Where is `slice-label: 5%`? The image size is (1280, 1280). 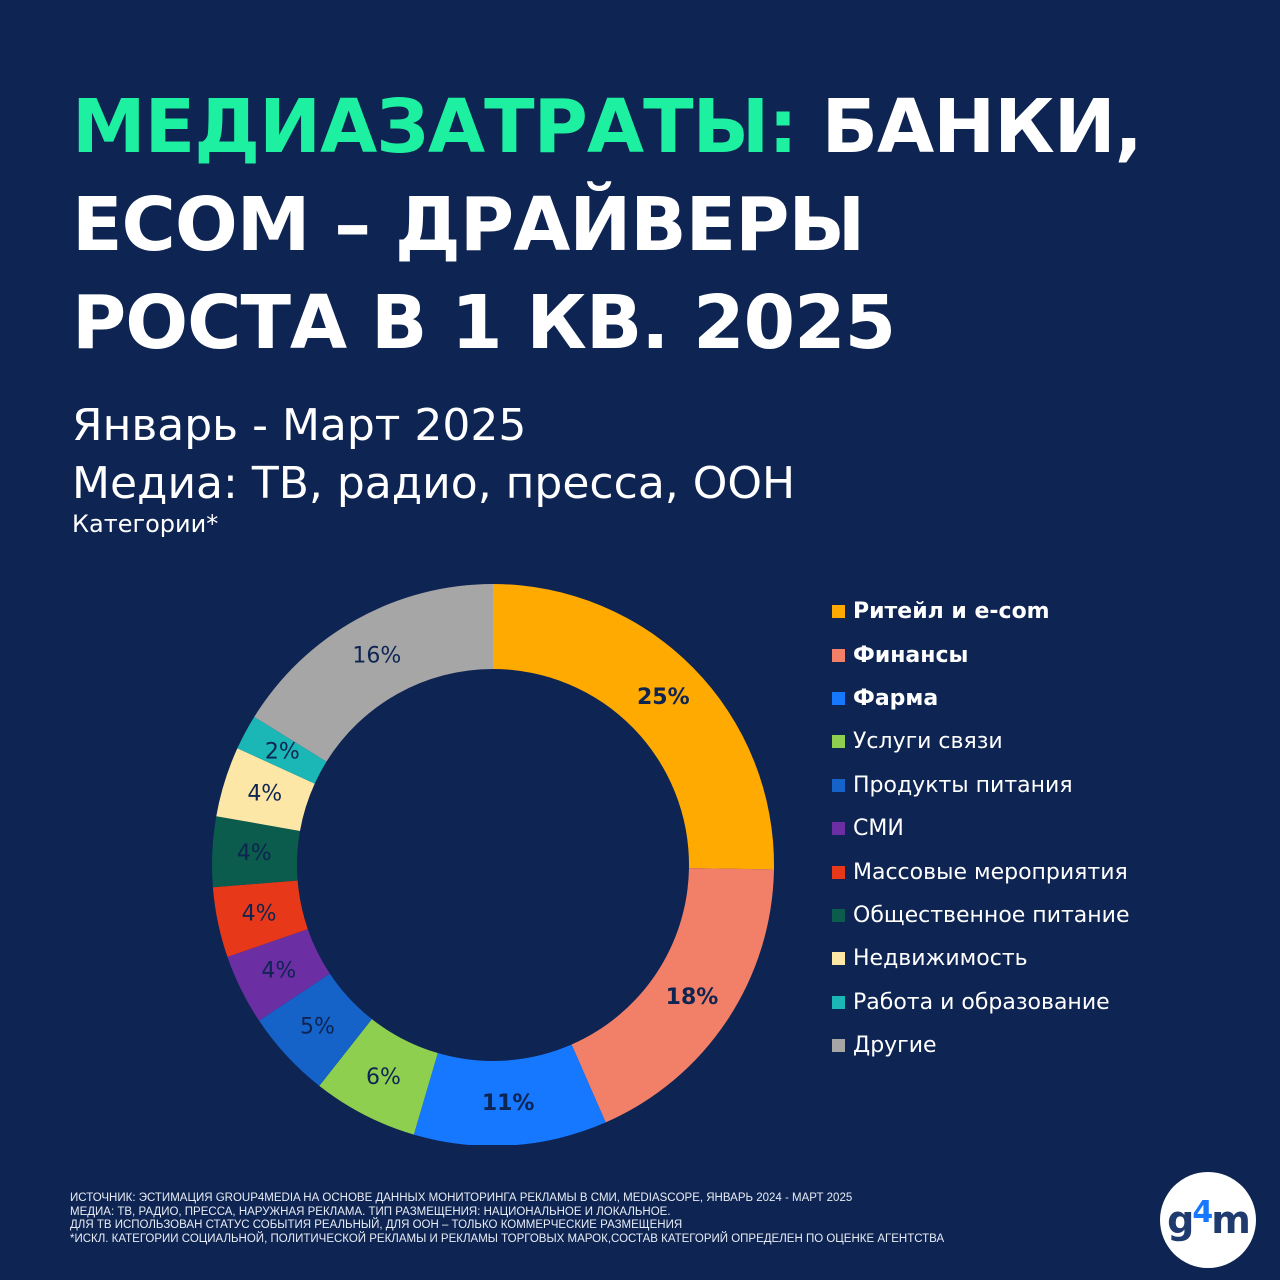
slice-label: 5% is located at coordinates (317, 1027).